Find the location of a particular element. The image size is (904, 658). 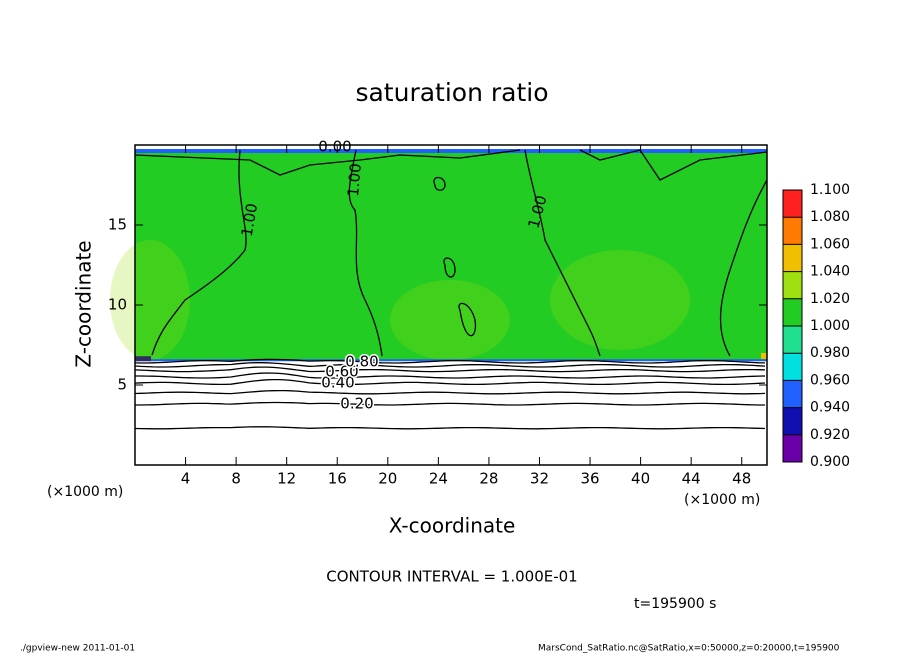

x-tick-label: 4 is located at coordinates (186, 479).